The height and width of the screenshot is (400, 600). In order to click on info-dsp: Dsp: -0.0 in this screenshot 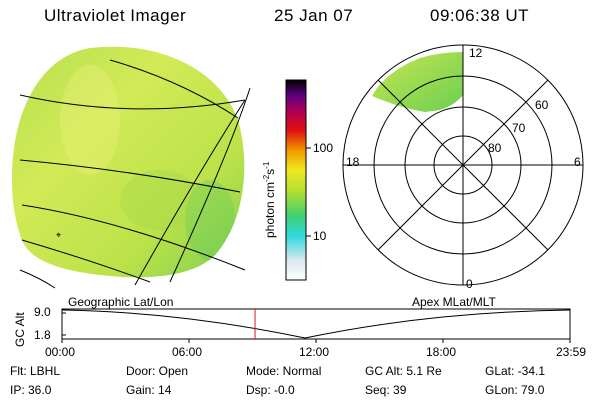, I will do `click(270, 390)`.